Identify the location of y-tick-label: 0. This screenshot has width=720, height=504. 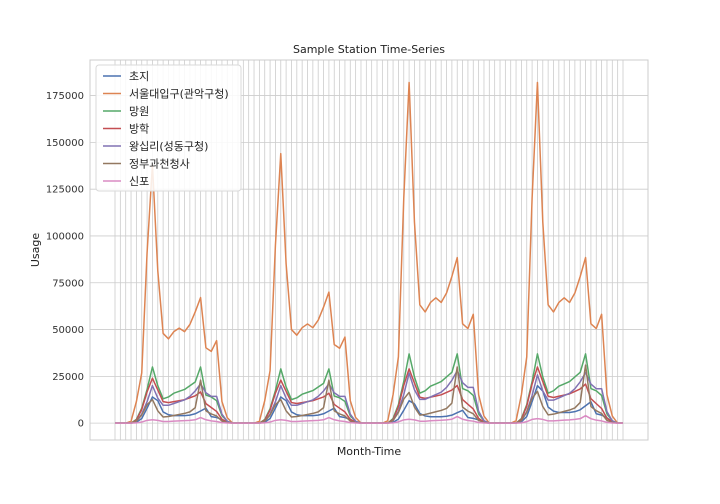
(81, 424).